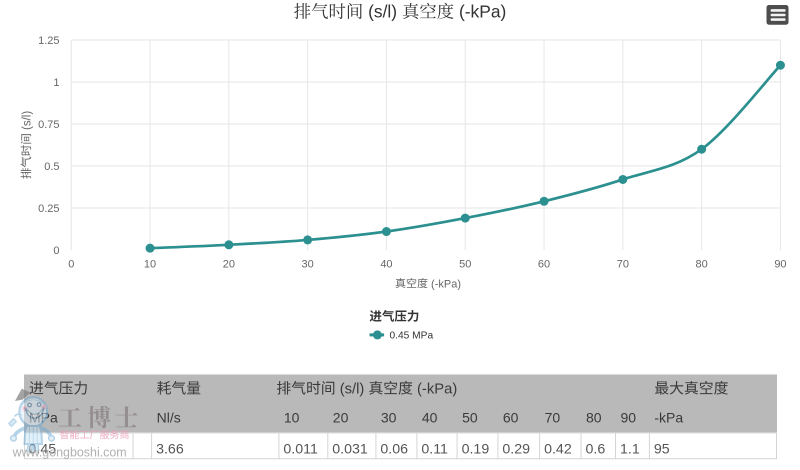  I want to click on svg-text: 0.6, so click(596, 449).